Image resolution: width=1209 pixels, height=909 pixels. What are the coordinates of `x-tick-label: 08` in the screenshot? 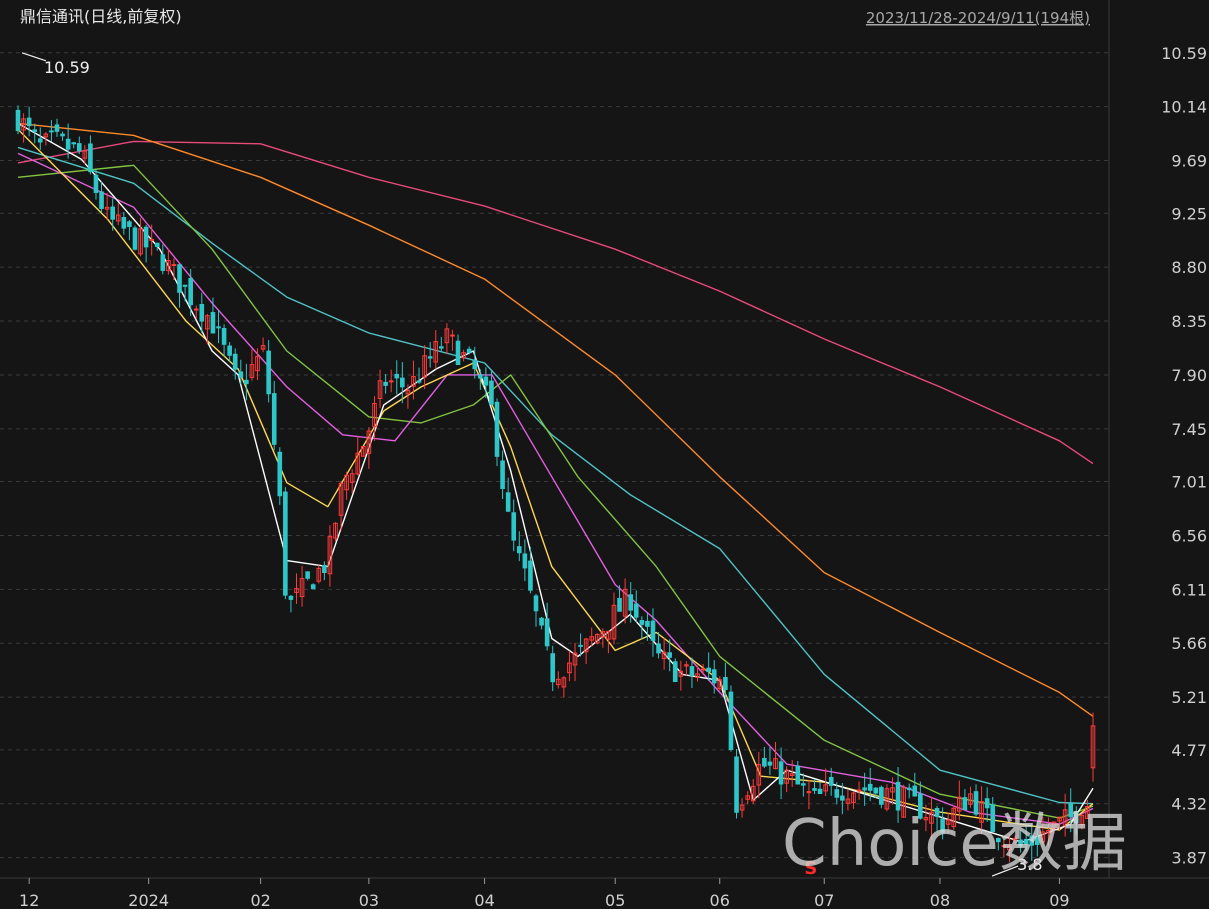 It's located at (940, 900).